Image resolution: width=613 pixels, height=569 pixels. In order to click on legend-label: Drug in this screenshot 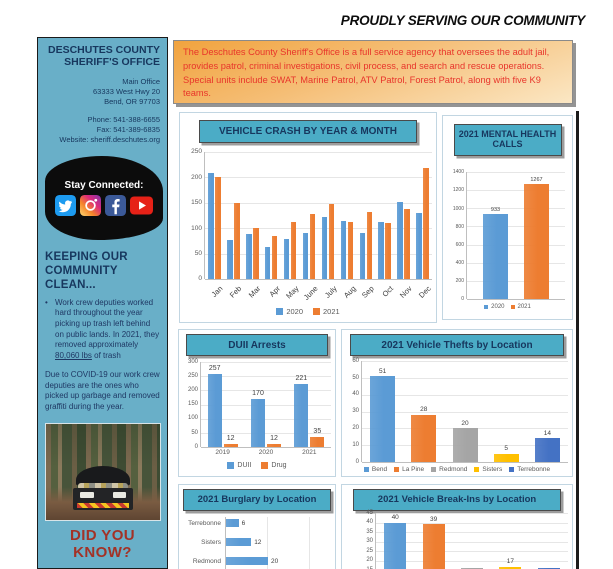, I will do `click(279, 465)`.